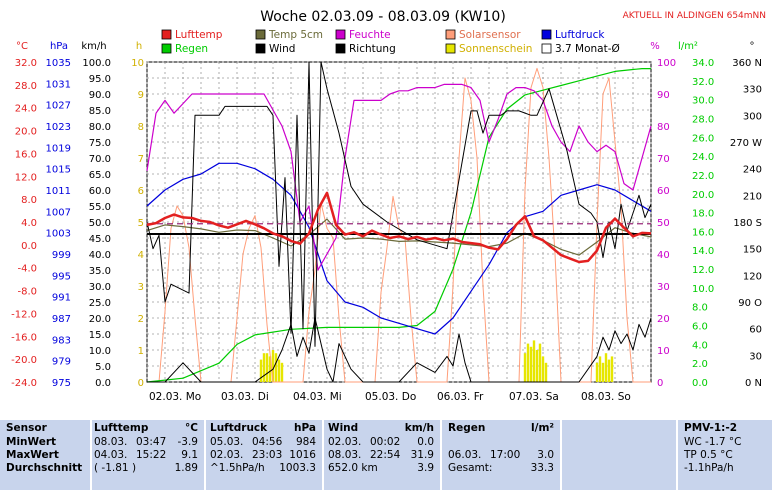  Describe the element at coordinates (100, 287) in the screenshot. I see `tick-kmh: 30.0` at that location.